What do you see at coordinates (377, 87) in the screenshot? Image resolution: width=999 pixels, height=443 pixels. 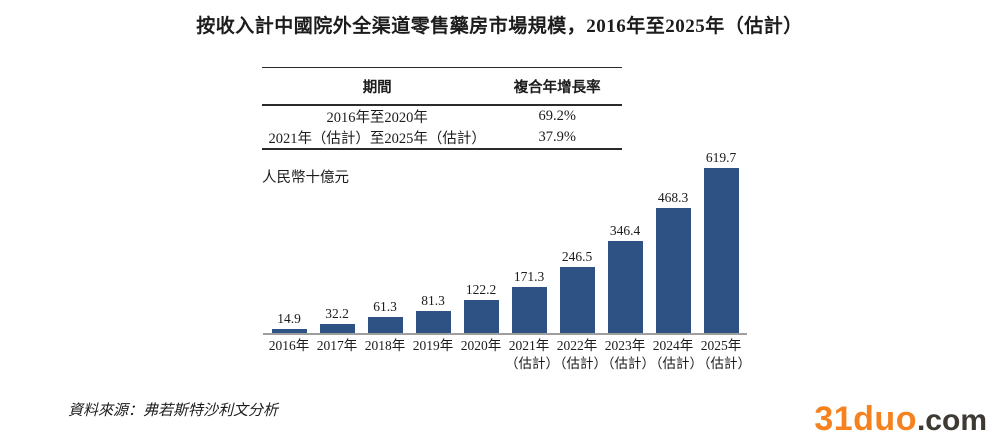 I see `cagr-table-header-period: 期間` at bounding box center [377, 87].